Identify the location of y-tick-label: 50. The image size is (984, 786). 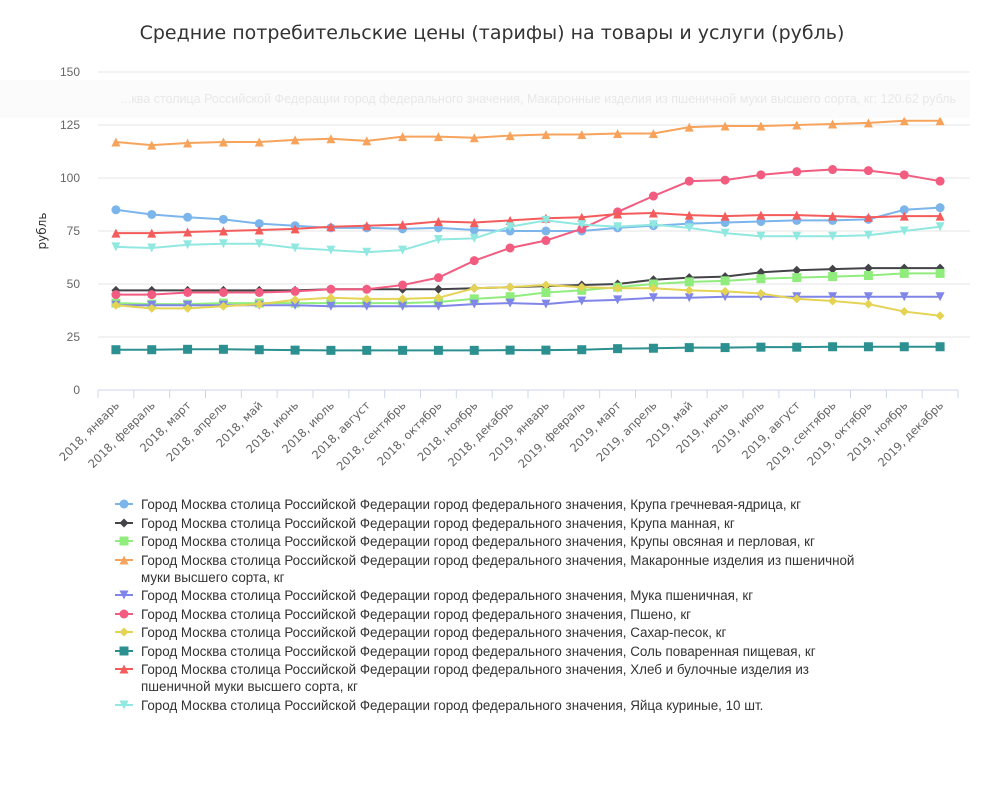
(74, 284).